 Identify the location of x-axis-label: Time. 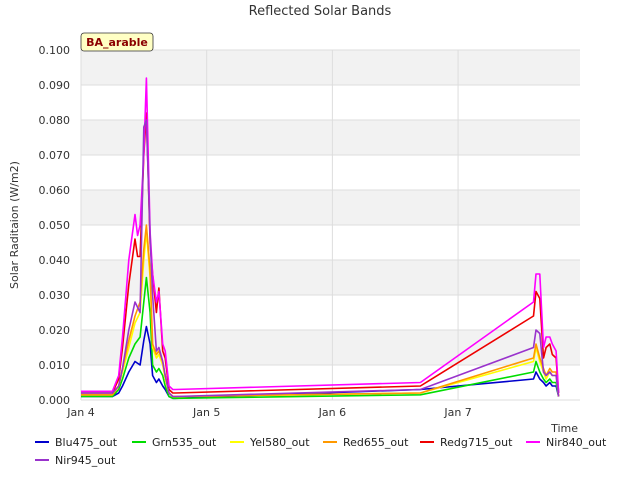
(564, 428).